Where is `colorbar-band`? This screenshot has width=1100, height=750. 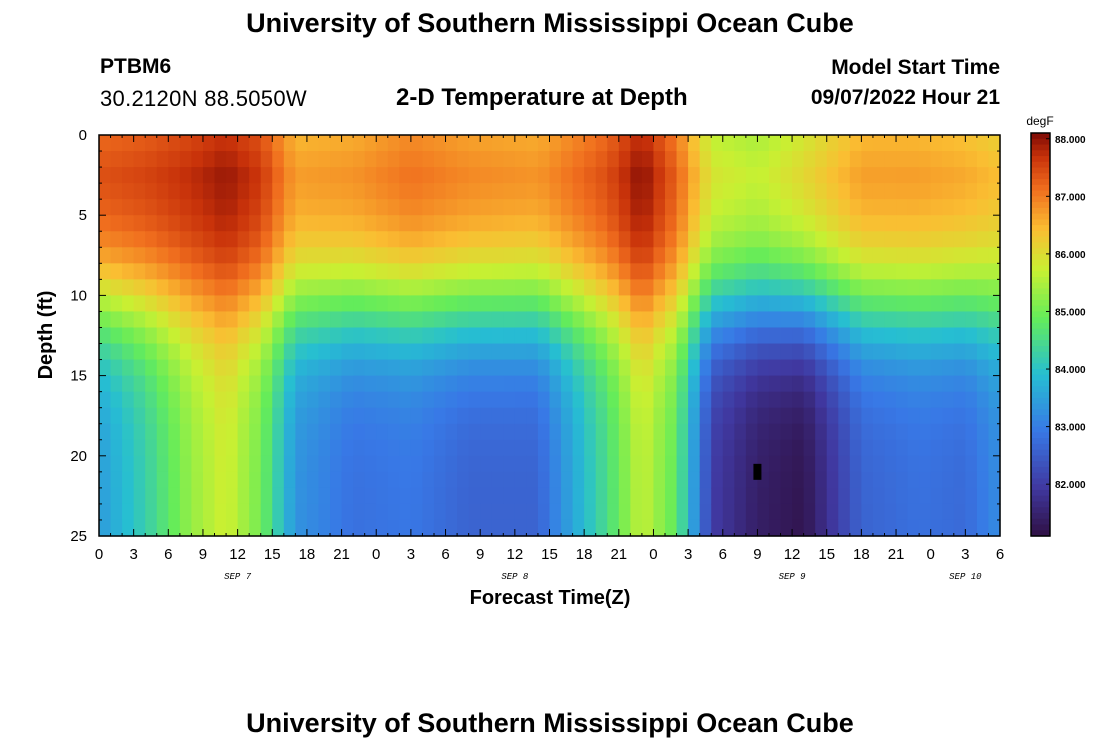
colorbar-band is located at coordinates (1040, 510).